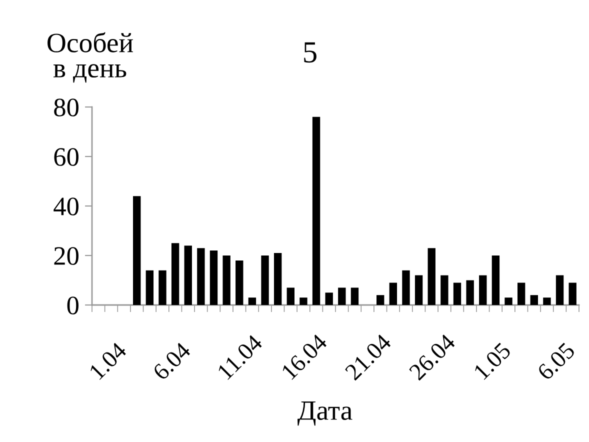 The image size is (589, 442). What do you see at coordinates (66, 107) in the screenshot?
I see `y-tick-label: 80` at bounding box center [66, 107].